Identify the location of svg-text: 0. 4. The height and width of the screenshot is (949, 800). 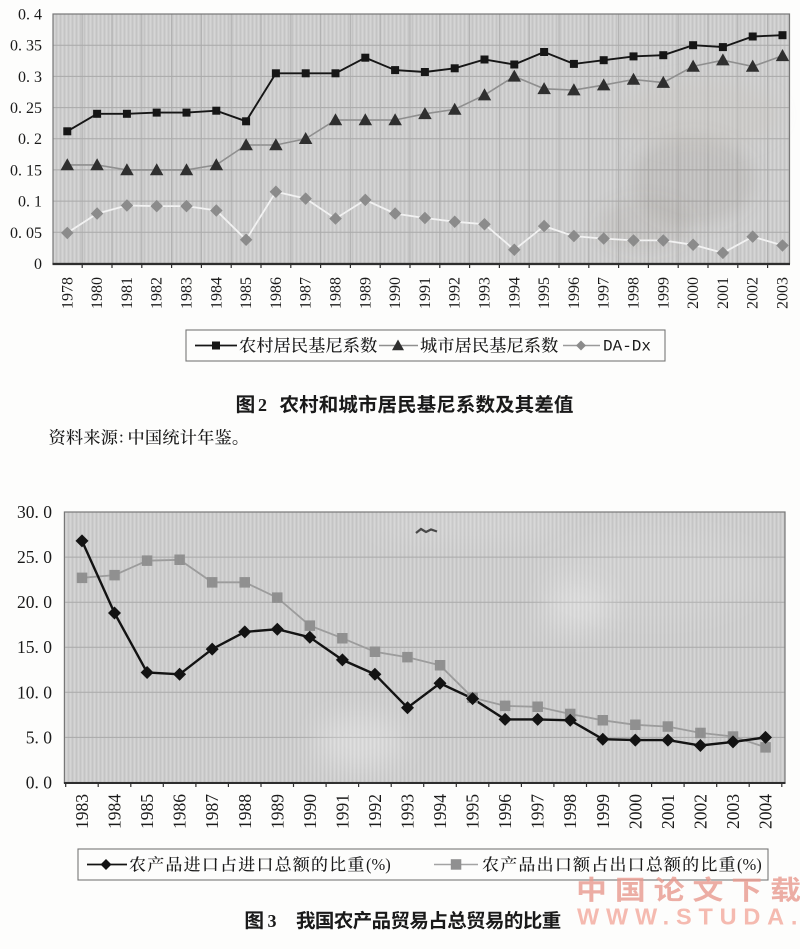
(30, 15).